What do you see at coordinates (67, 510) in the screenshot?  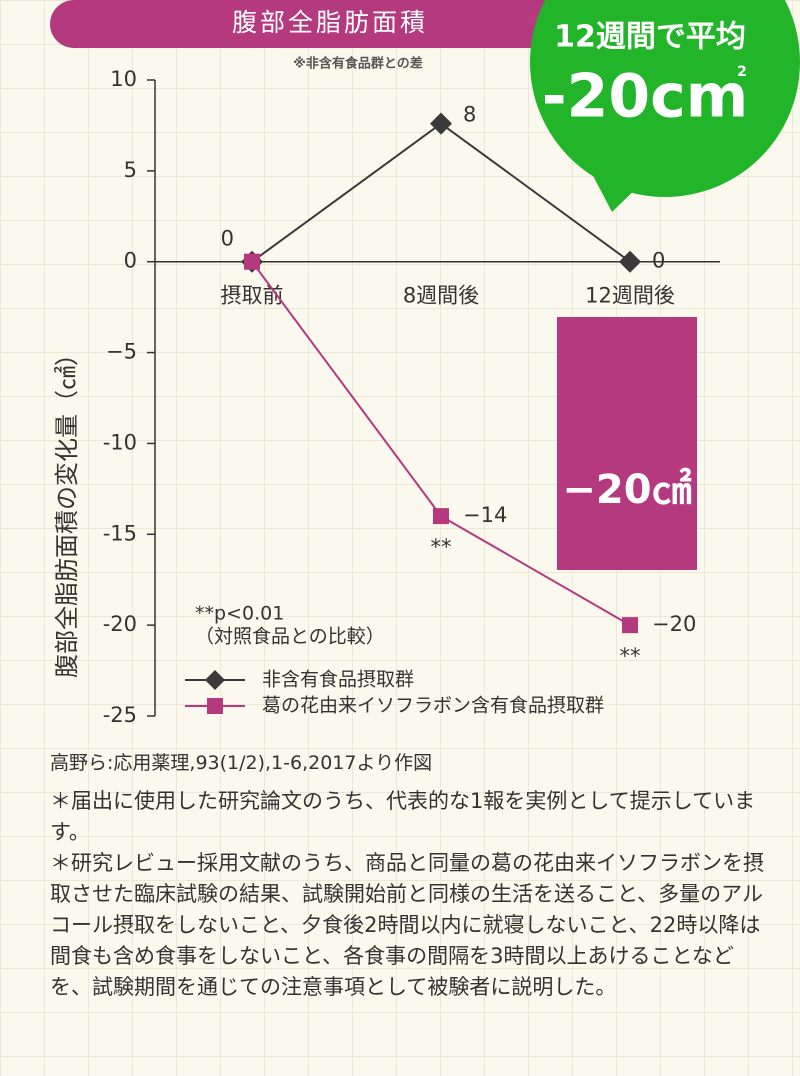 I see `y-axis-label: 腹部全脂肪面積の変化量（㎠）` at bounding box center [67, 510].